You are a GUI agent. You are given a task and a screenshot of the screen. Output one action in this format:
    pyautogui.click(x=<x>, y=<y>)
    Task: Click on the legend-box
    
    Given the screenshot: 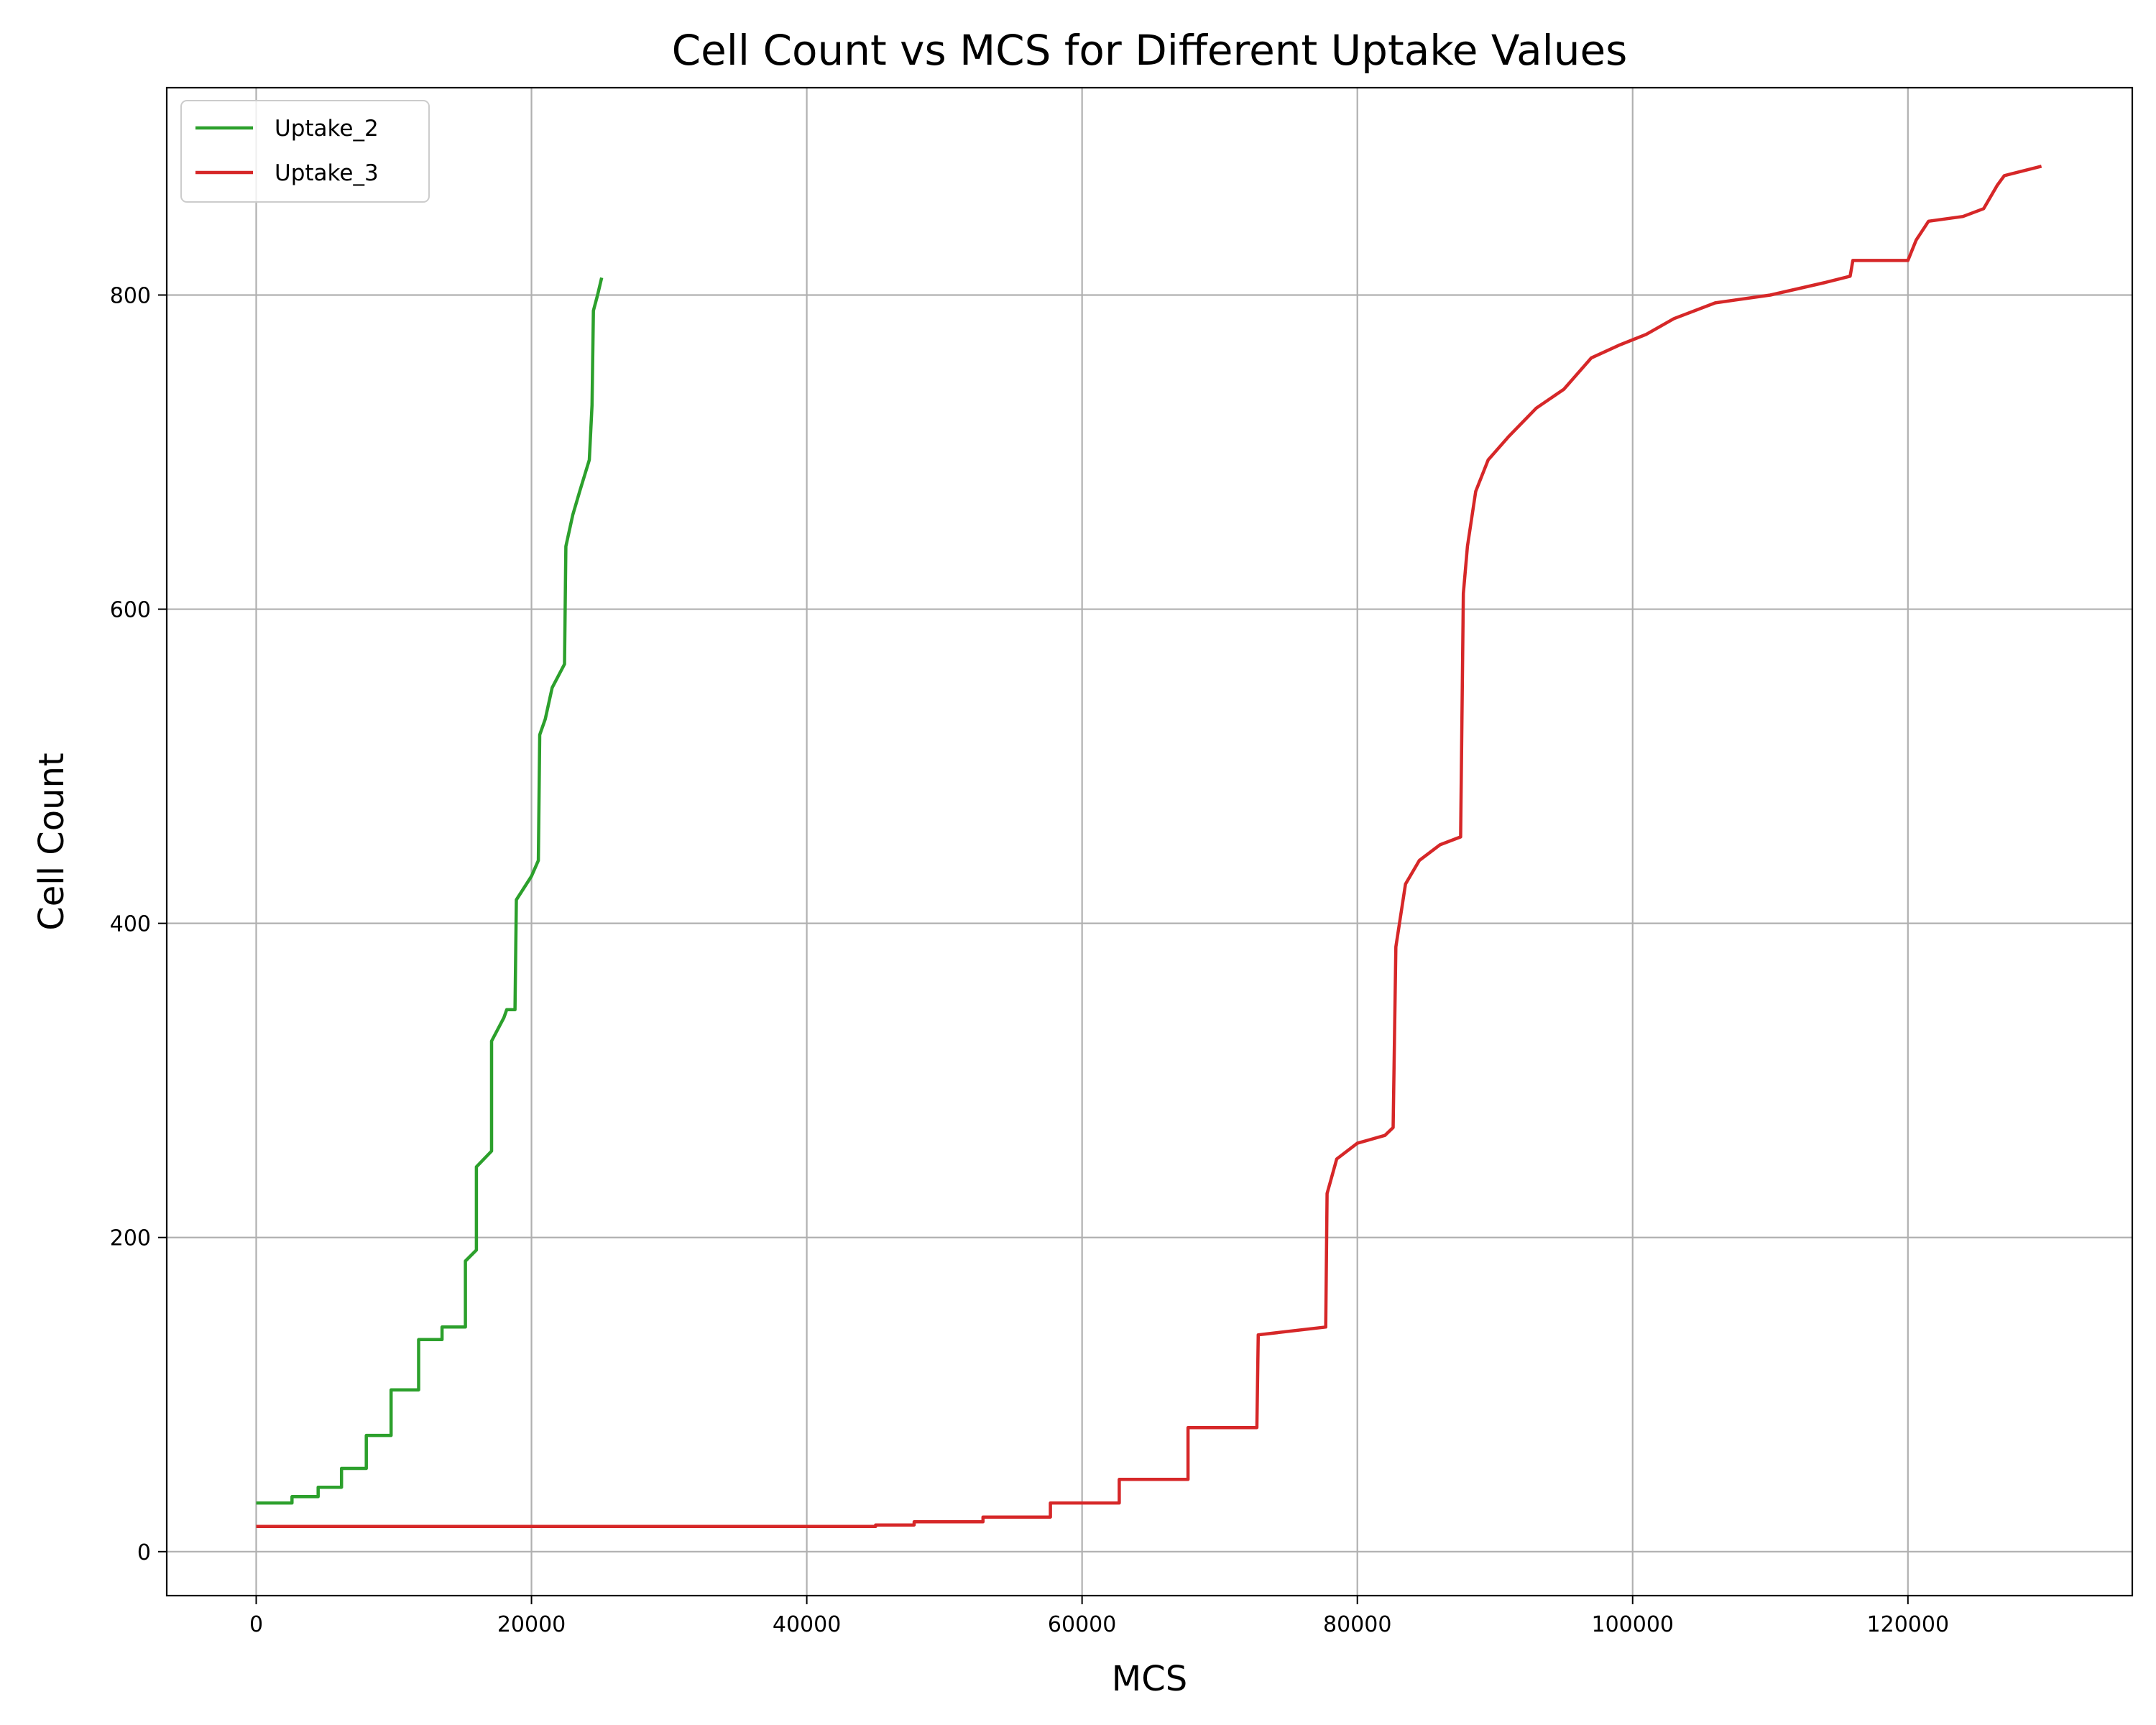 What is the action you would take?
    pyautogui.click(x=305, y=151)
    